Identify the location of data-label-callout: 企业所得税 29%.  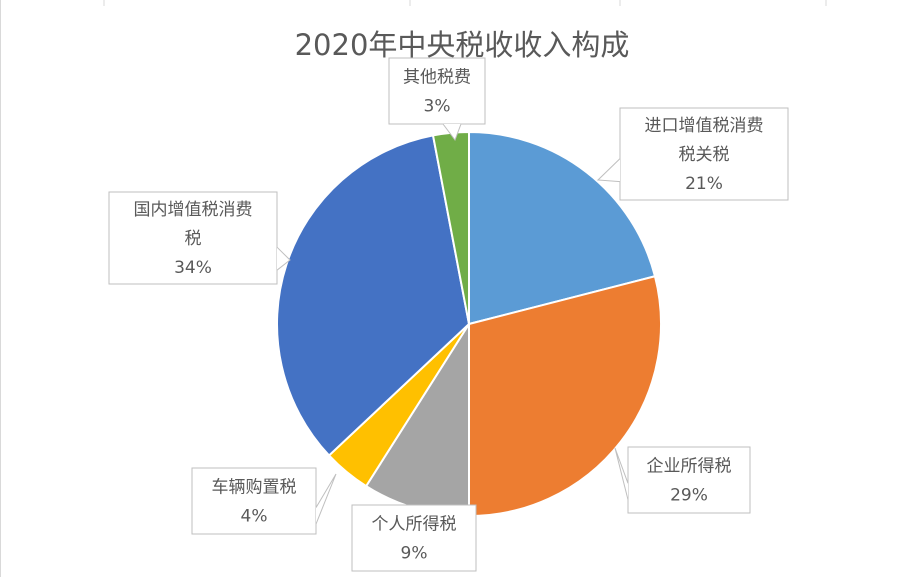
(682, 480).